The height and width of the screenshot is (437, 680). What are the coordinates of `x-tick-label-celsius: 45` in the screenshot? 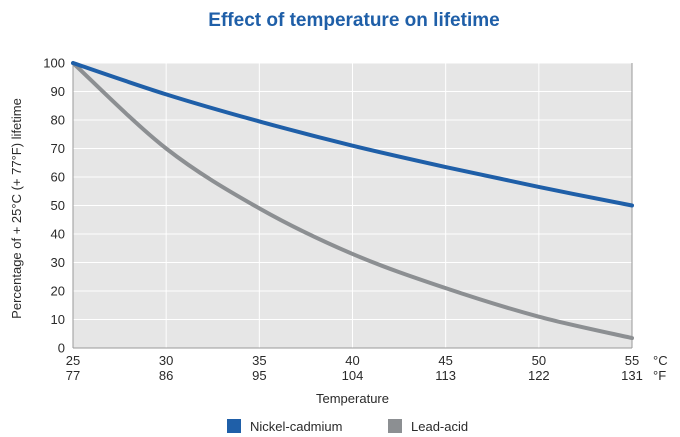 It's located at (445, 360).